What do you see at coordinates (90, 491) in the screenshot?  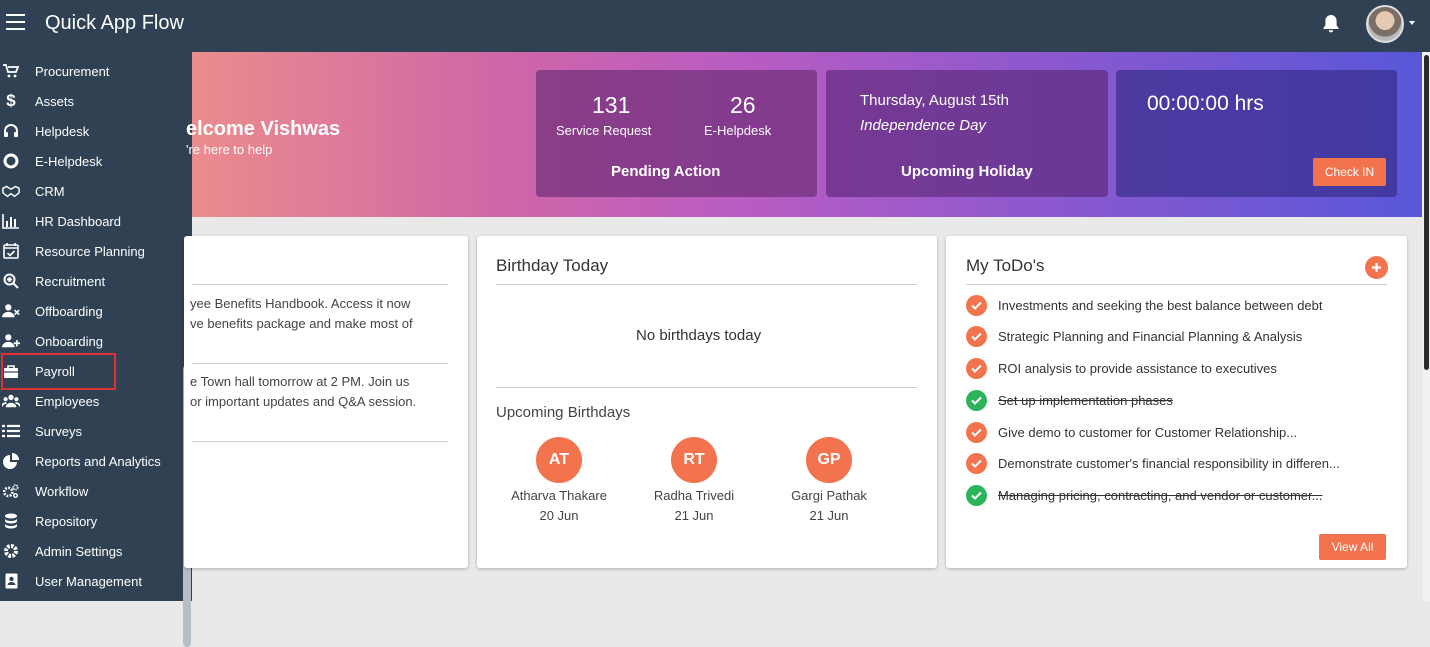 I see `sidebar-item-workflow: Workflow` at bounding box center [90, 491].